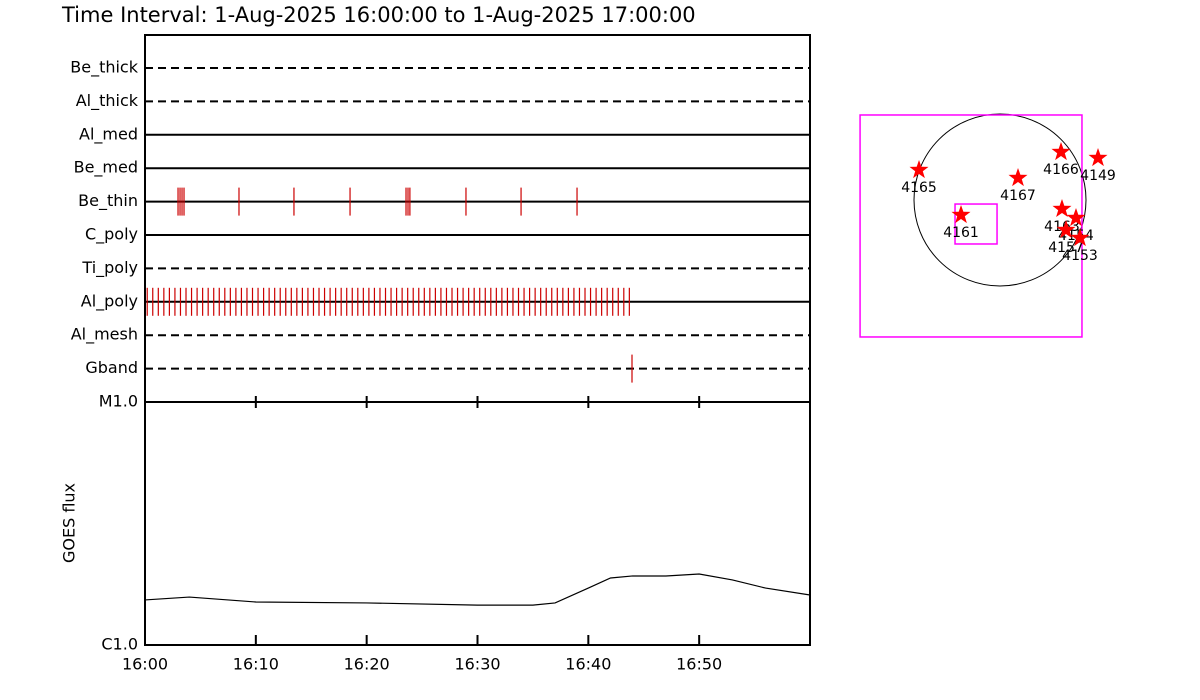 The height and width of the screenshot is (700, 1200). Describe the element at coordinates (109, 301) in the screenshot. I see `filter-label: Al_poly` at that location.